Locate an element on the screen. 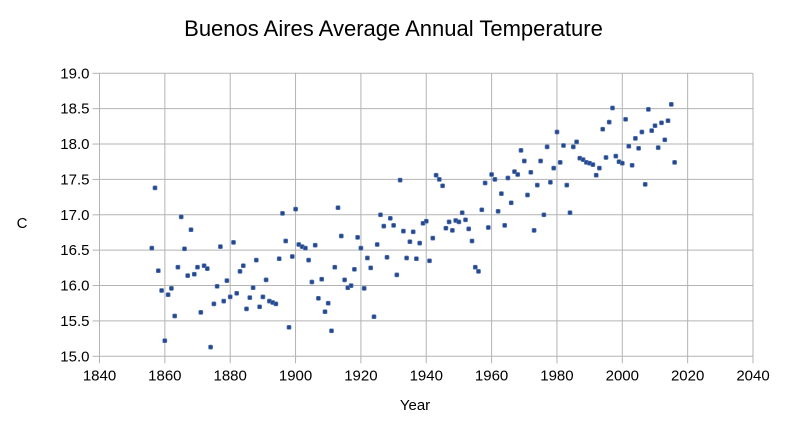  y-tick-label: 18.0 is located at coordinates (74, 144).